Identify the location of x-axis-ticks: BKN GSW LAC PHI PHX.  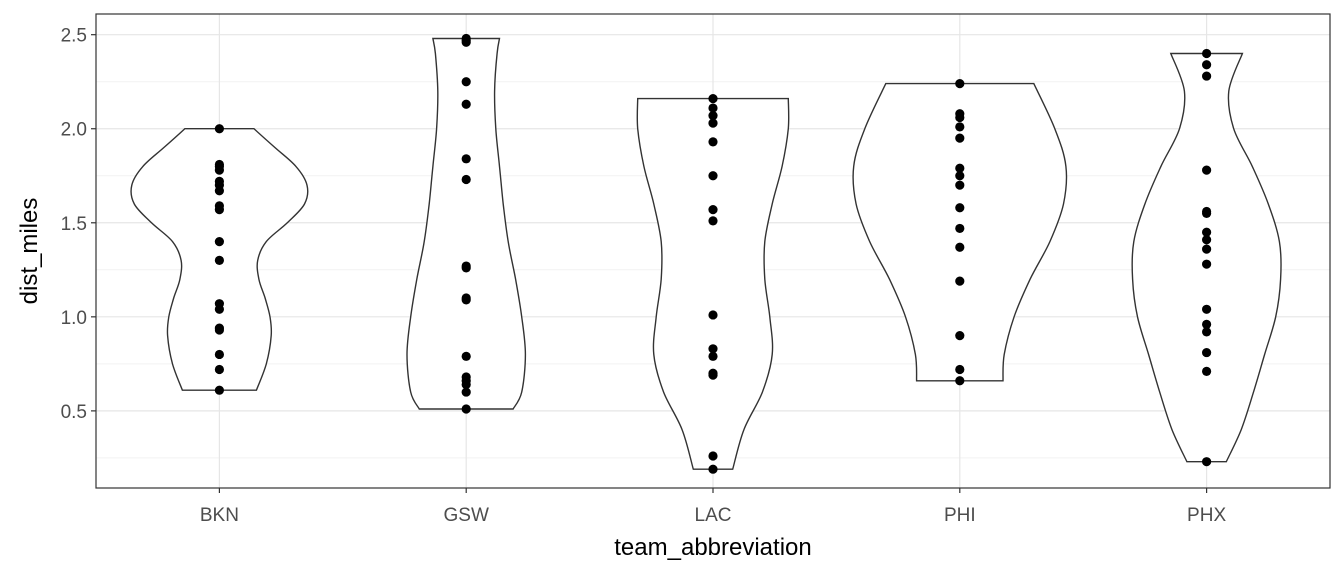
(713, 507).